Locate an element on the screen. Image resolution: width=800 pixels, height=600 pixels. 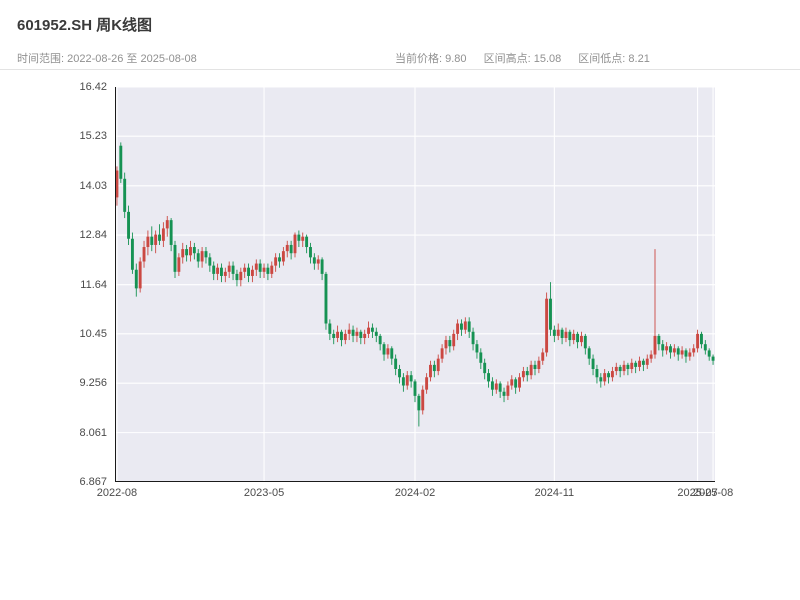
date-range-text: 时间范围: 2022-08-26 至 2025-08-08 is located at coordinates (107, 59).